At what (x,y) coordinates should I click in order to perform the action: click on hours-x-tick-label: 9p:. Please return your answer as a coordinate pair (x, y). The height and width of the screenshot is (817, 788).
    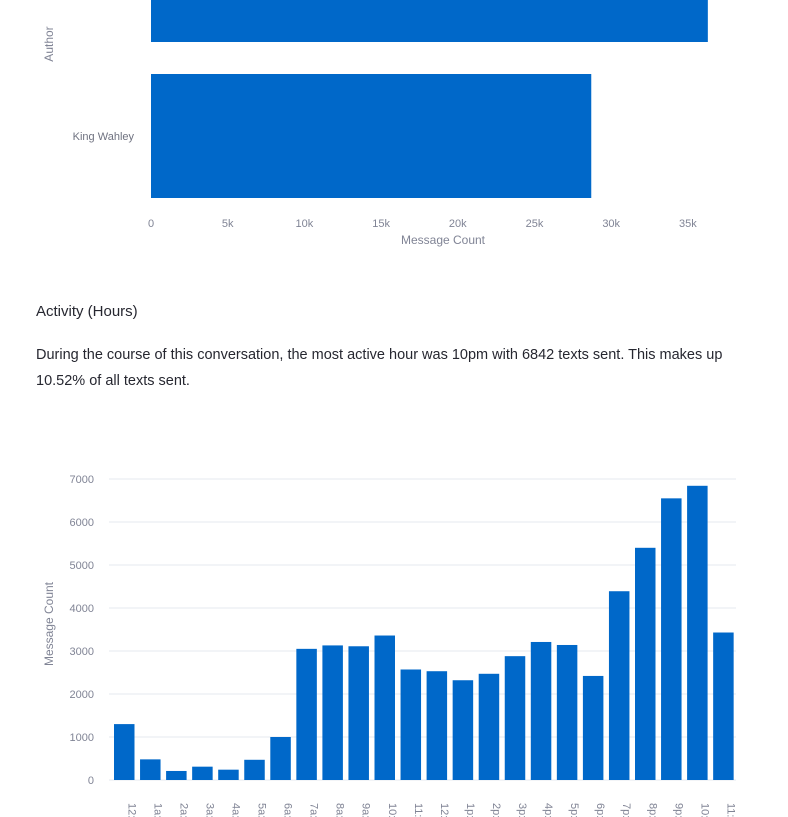
    Looking at the image, I should click on (678, 810).